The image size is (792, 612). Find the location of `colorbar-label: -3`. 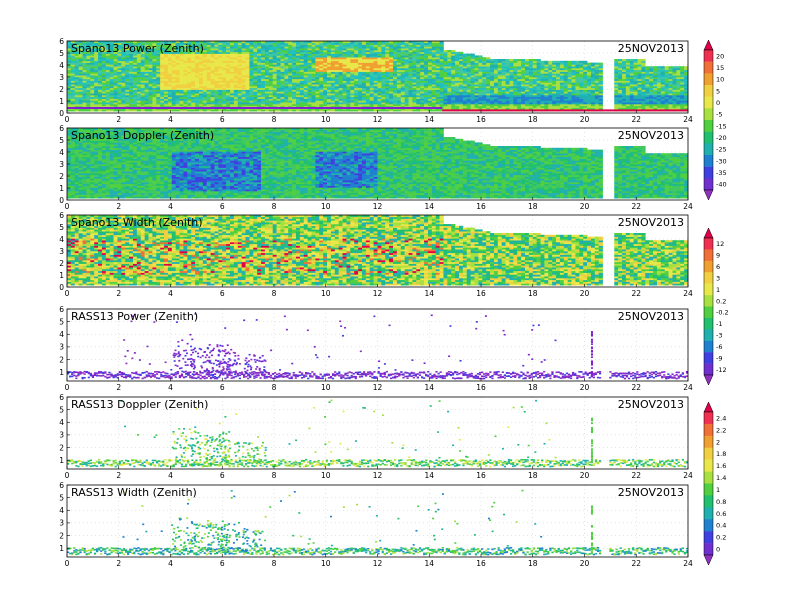

colorbar-label: -3 is located at coordinates (719, 336).